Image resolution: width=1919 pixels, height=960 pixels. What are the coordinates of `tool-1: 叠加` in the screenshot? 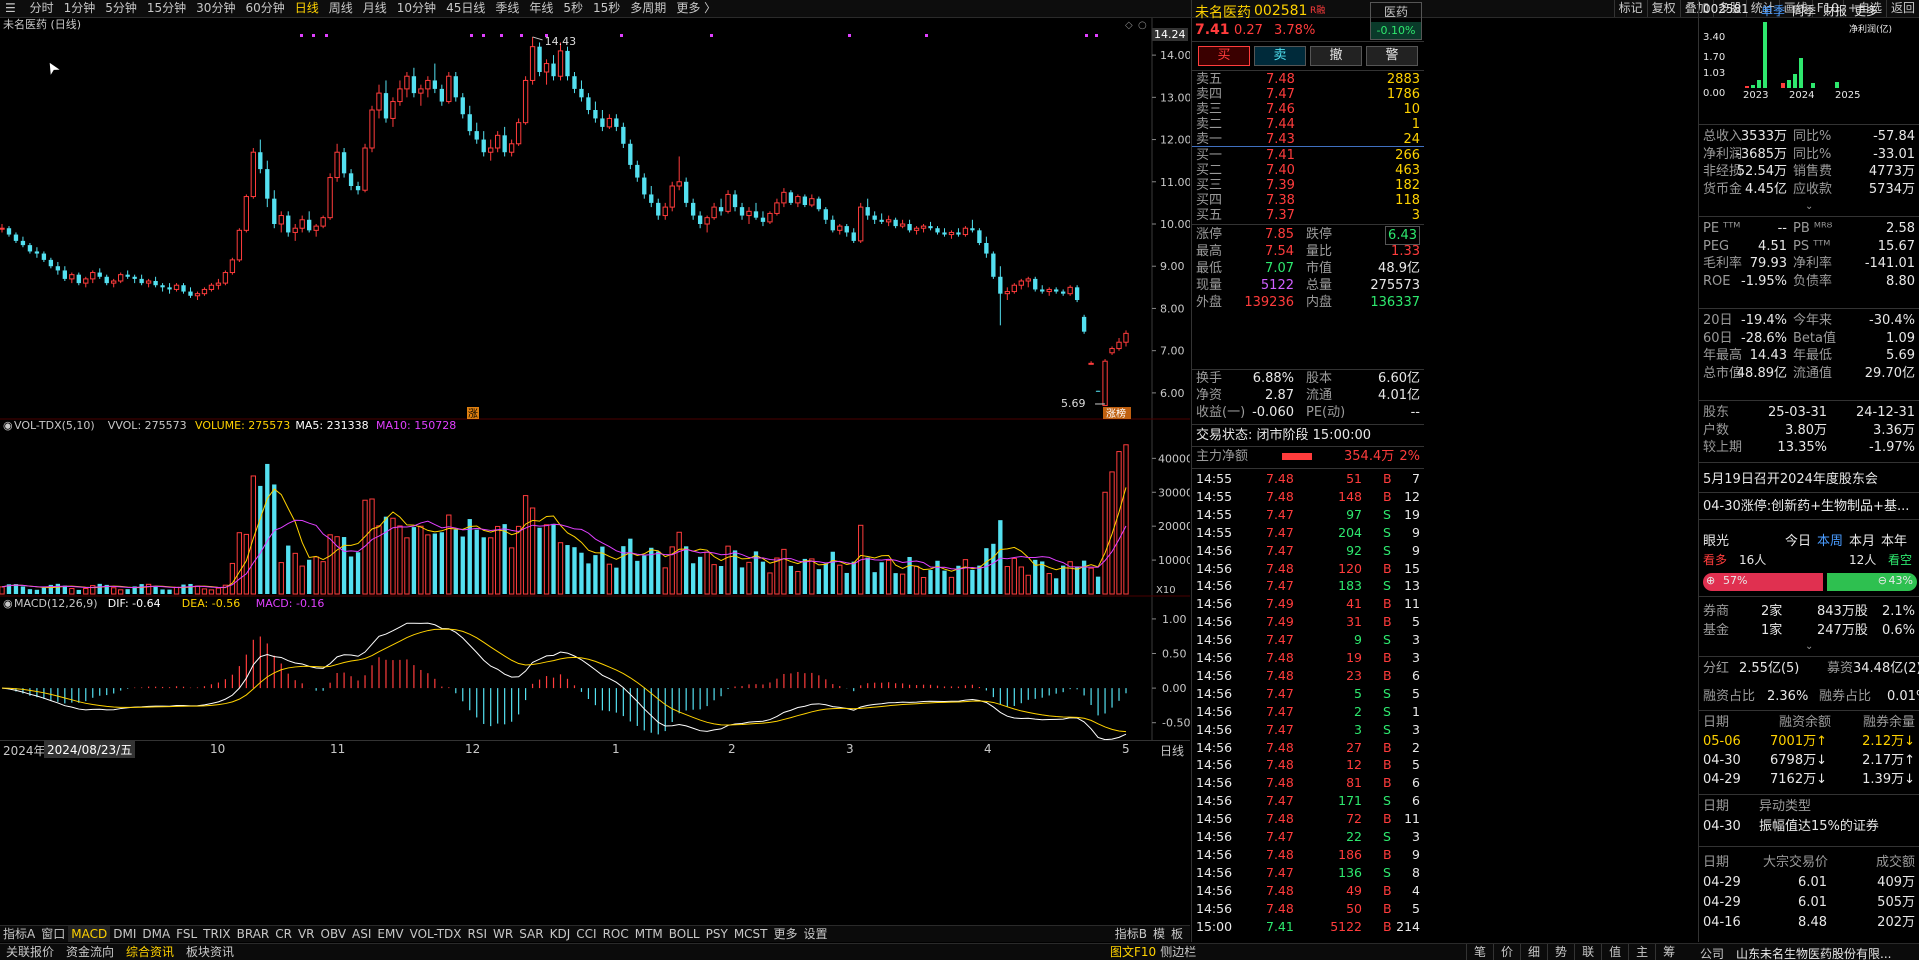 It's located at (1696, 8).